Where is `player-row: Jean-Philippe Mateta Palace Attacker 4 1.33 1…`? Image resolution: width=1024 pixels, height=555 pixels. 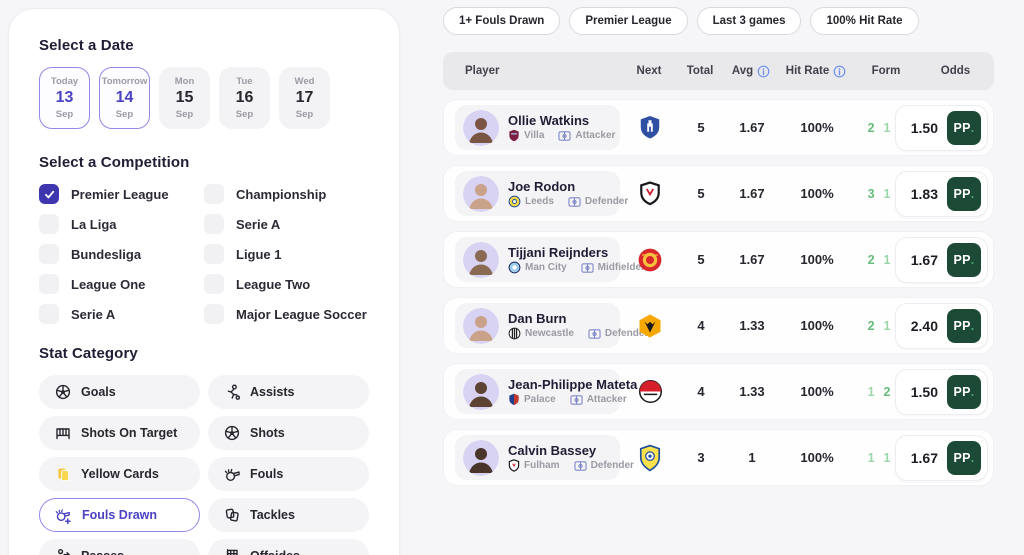 player-row: Jean-Philippe Mateta Palace Attacker 4 1.33 1… is located at coordinates (718, 391).